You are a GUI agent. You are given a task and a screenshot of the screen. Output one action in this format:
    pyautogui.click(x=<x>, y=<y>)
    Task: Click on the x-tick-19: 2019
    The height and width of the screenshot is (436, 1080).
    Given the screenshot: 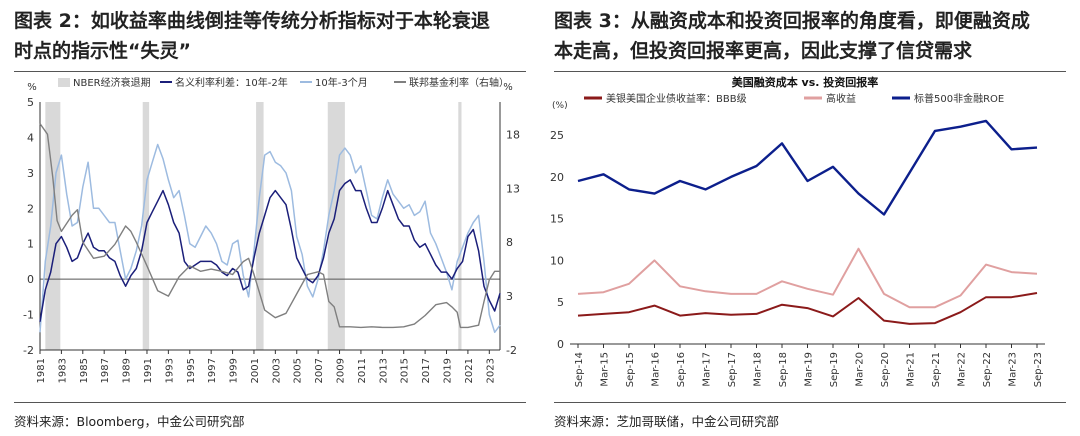 What is the action you would take?
    pyautogui.click(x=448, y=370)
    